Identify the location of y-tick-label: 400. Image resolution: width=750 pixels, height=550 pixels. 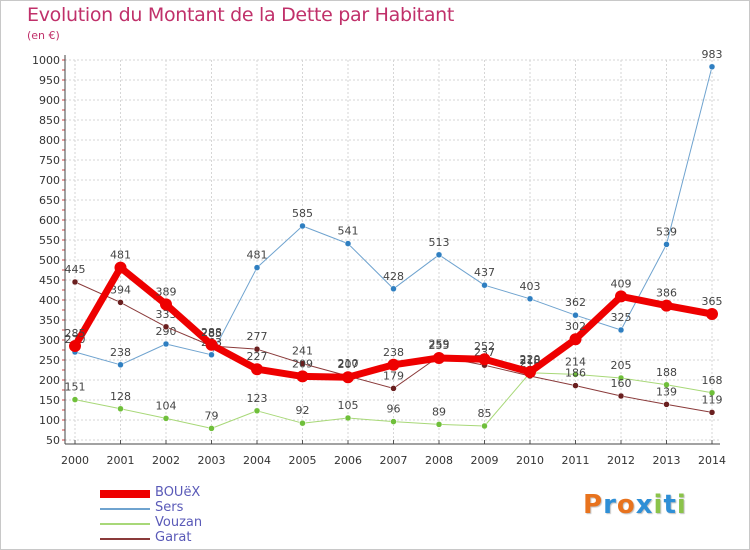
(49, 300).